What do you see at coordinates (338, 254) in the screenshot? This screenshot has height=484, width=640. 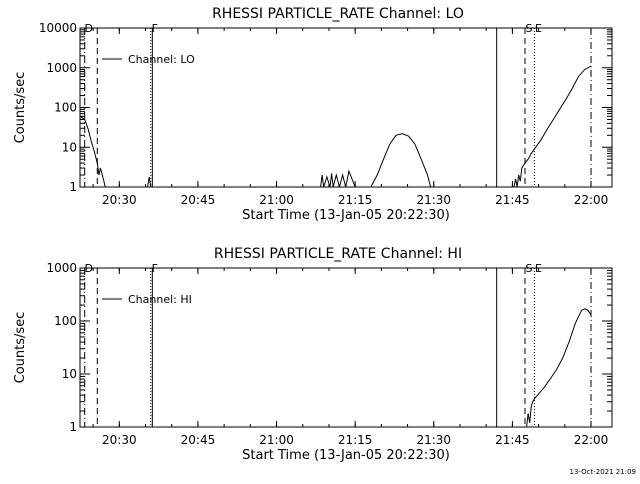 I see `chart-title: RHESSI PARTICLE_RATE Channel: HI` at bounding box center [338, 254].